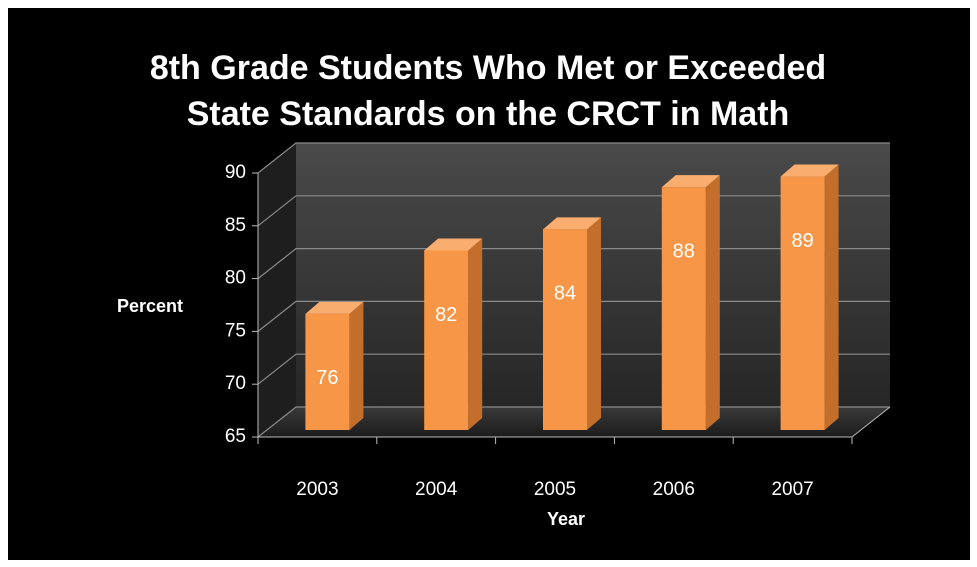 The image size is (977, 567). What do you see at coordinates (235, 436) in the screenshot?
I see `y-tick-label: 65` at bounding box center [235, 436].